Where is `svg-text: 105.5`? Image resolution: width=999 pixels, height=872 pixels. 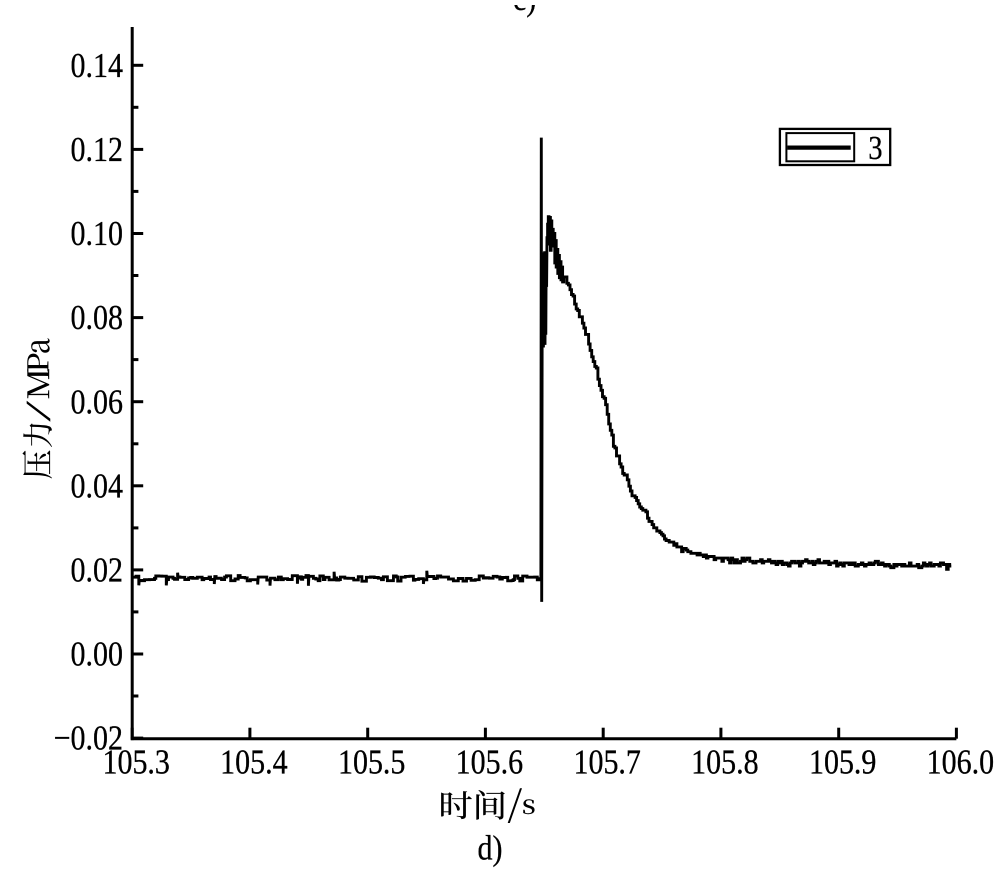
svg-text: 105.5 is located at coordinates (371, 763).